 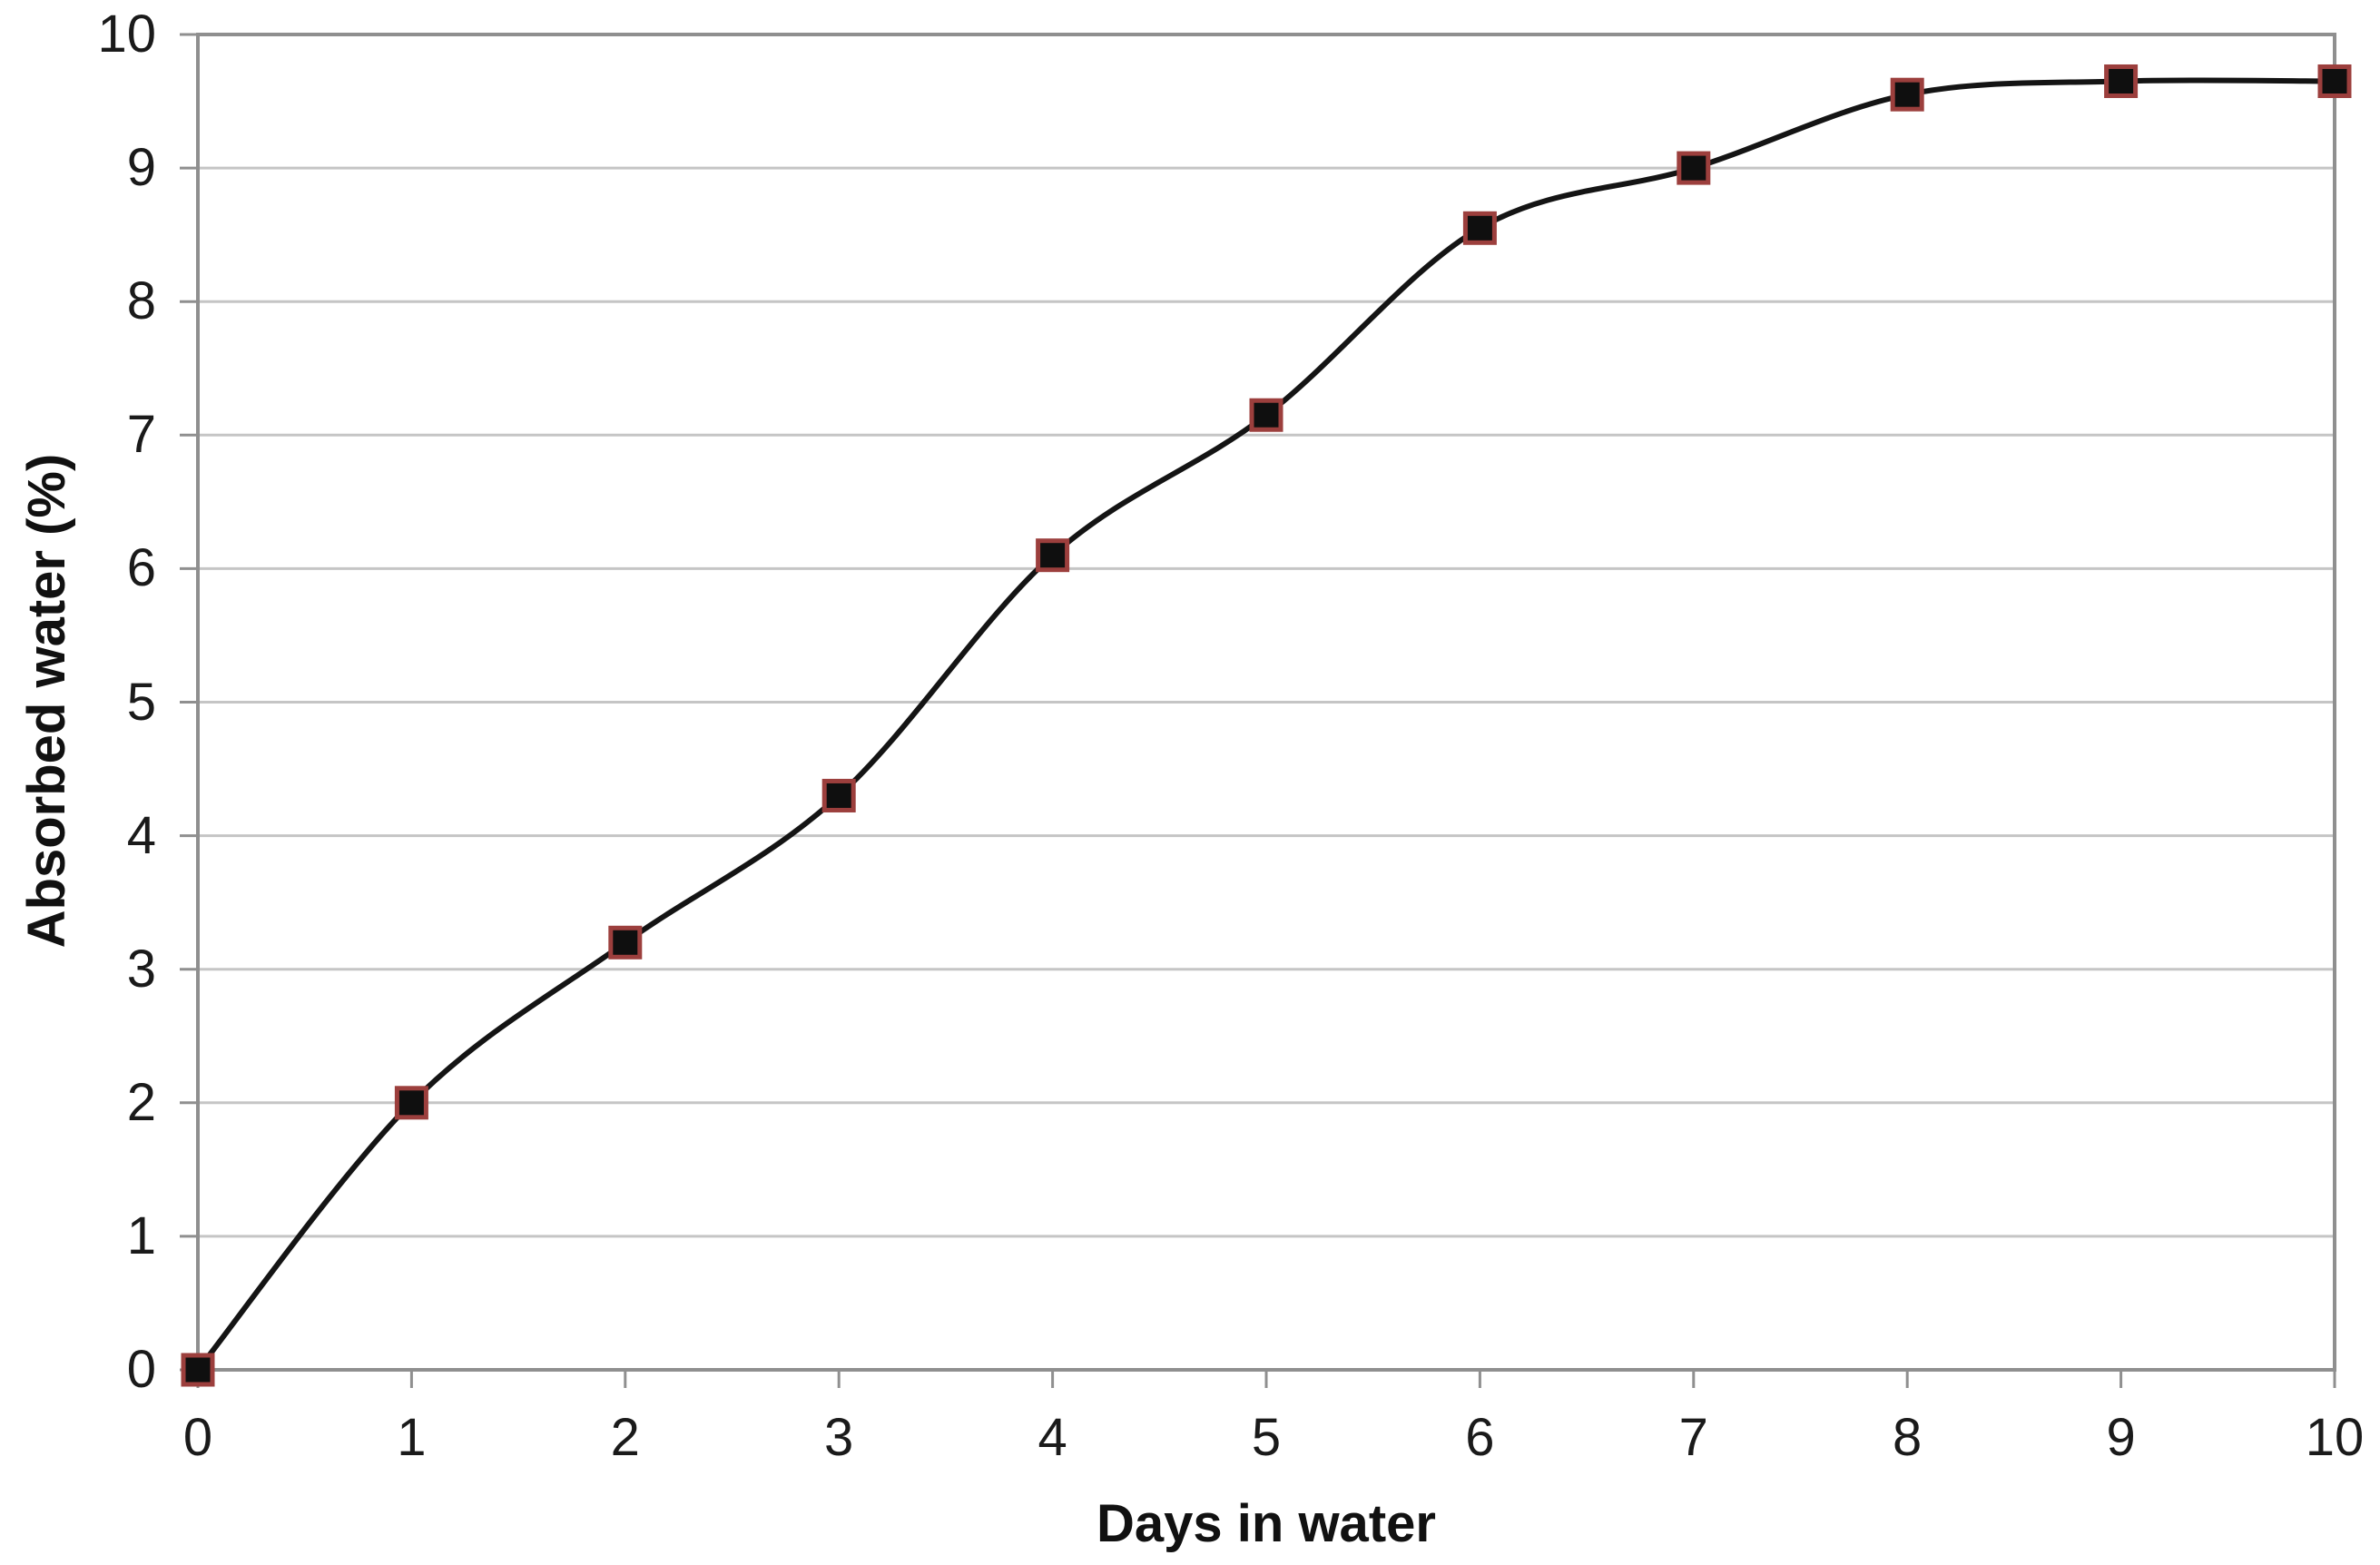 What do you see at coordinates (1266, 1438) in the screenshot?
I see `x-axis-tick-label-5: 5` at bounding box center [1266, 1438].